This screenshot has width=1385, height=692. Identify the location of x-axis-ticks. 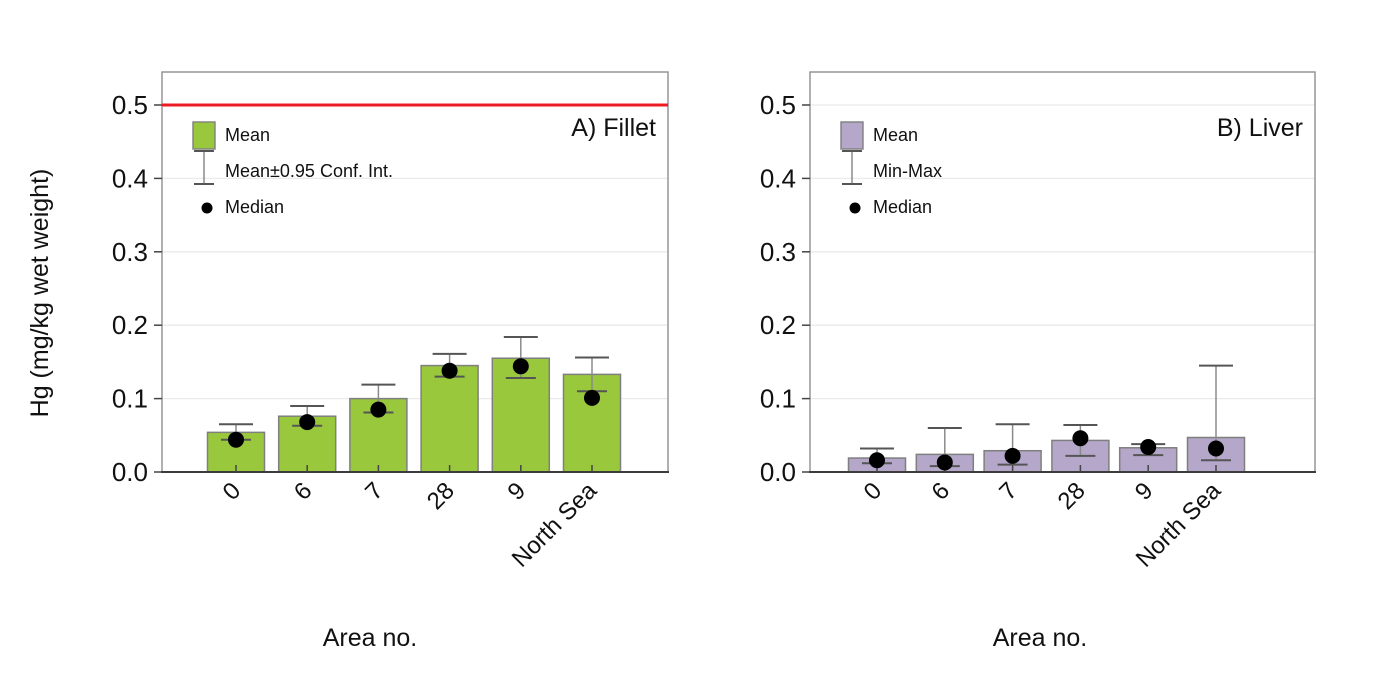
(414, 468).